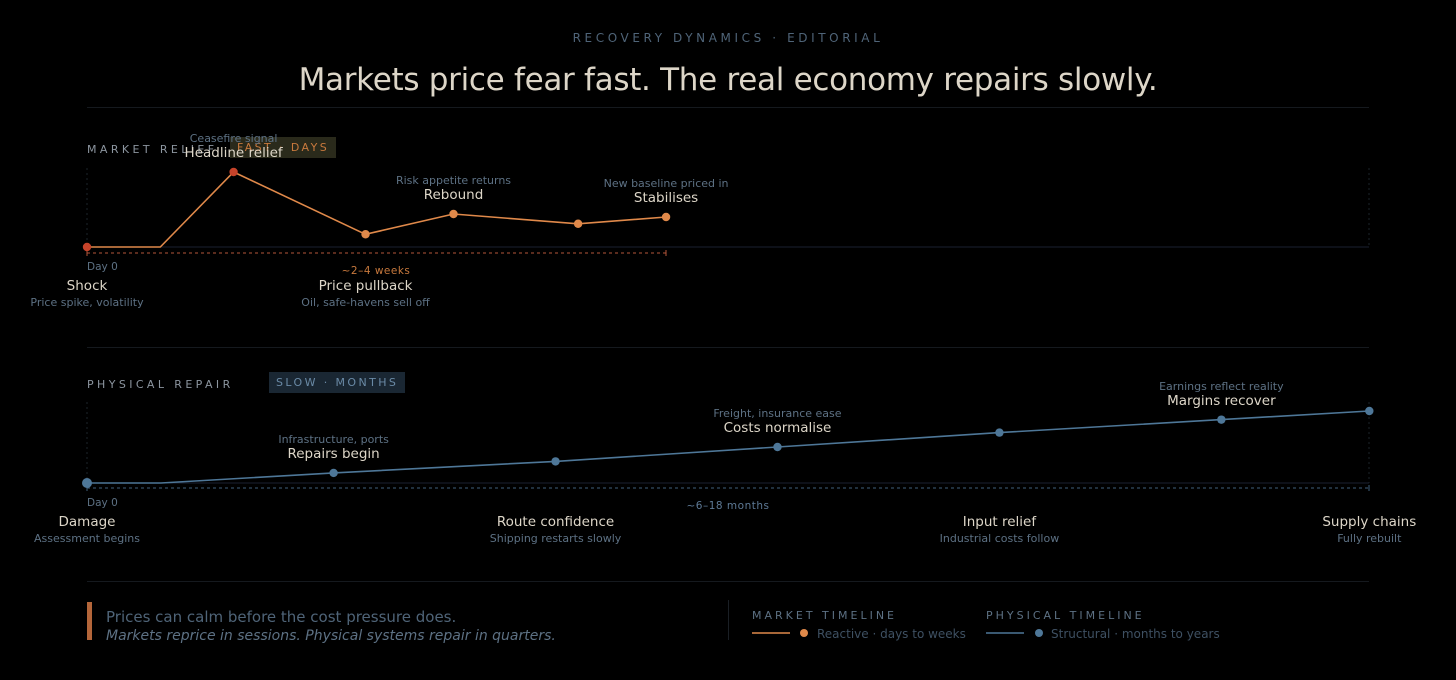 The height and width of the screenshot is (680, 1456). Describe the element at coordinates (728, 620) in the screenshot. I see `footer-separator` at that location.